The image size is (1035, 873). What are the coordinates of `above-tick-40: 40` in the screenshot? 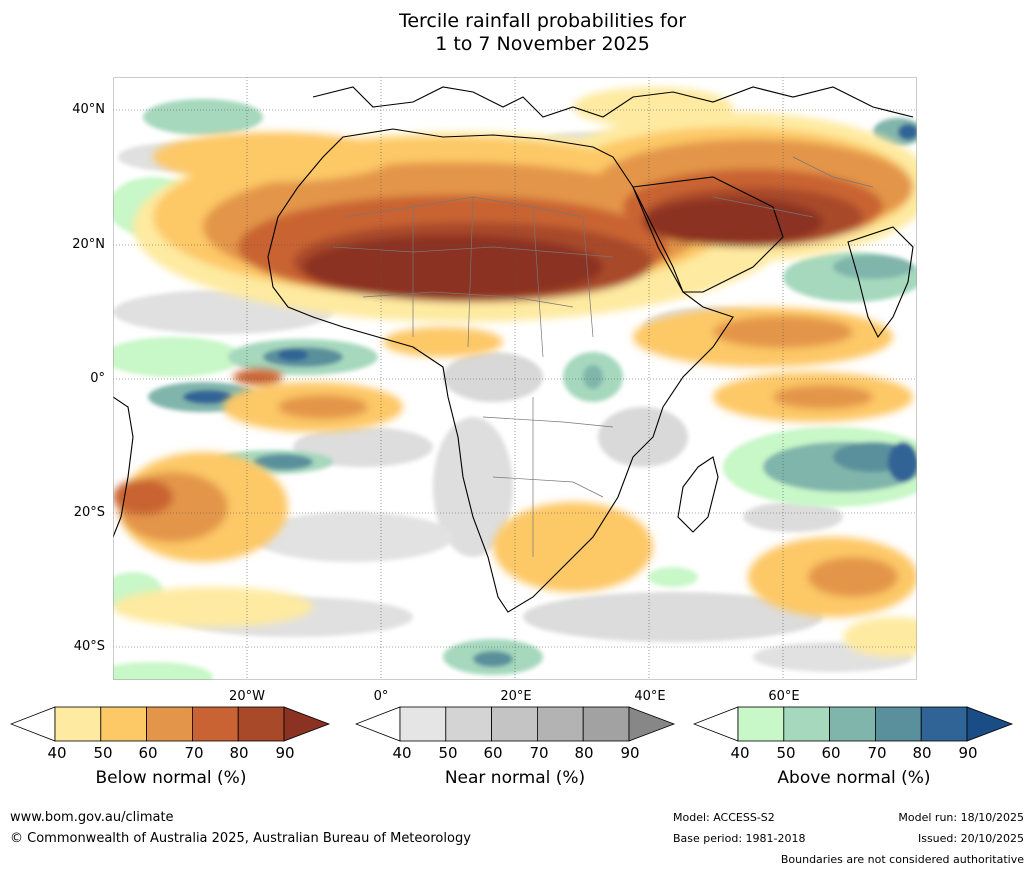 It's located at (740, 753).